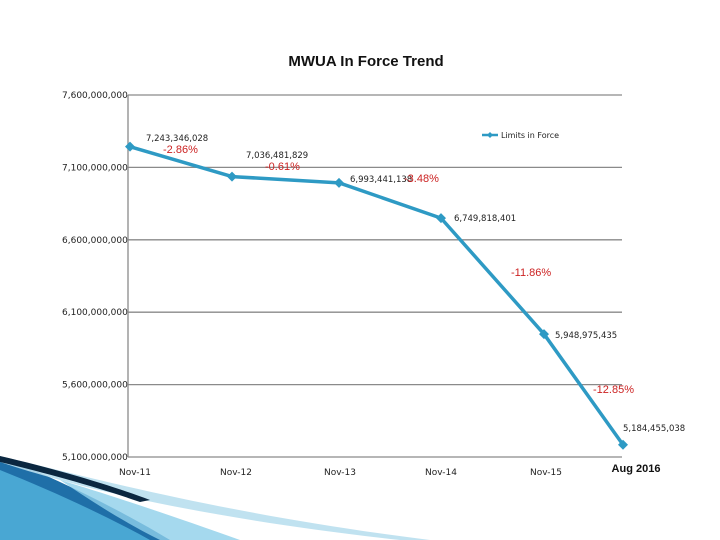 Image resolution: width=720 pixels, height=540 pixels. I want to click on legend: Limits in Force, so click(520, 135).